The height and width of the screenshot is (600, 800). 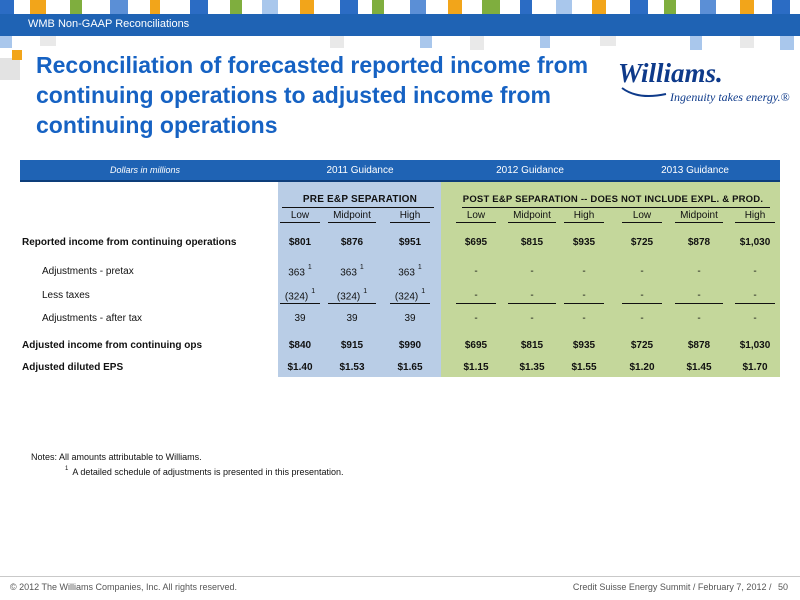 What do you see at coordinates (66, 295) in the screenshot?
I see `row-label: Less taxes` at bounding box center [66, 295].